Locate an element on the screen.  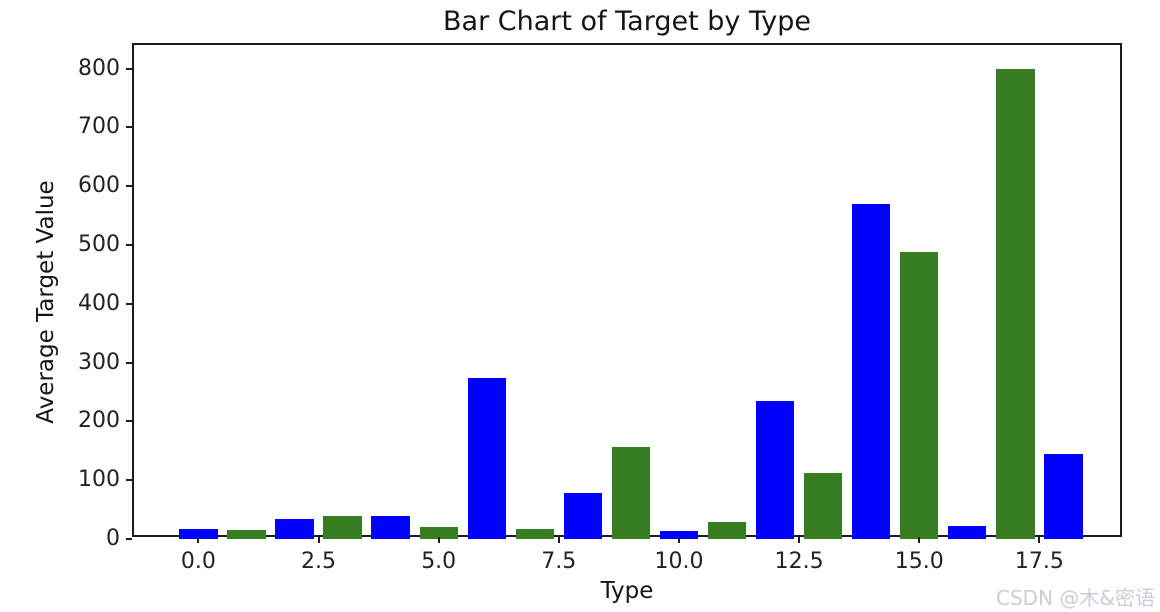
bar-x11 is located at coordinates (727, 530).